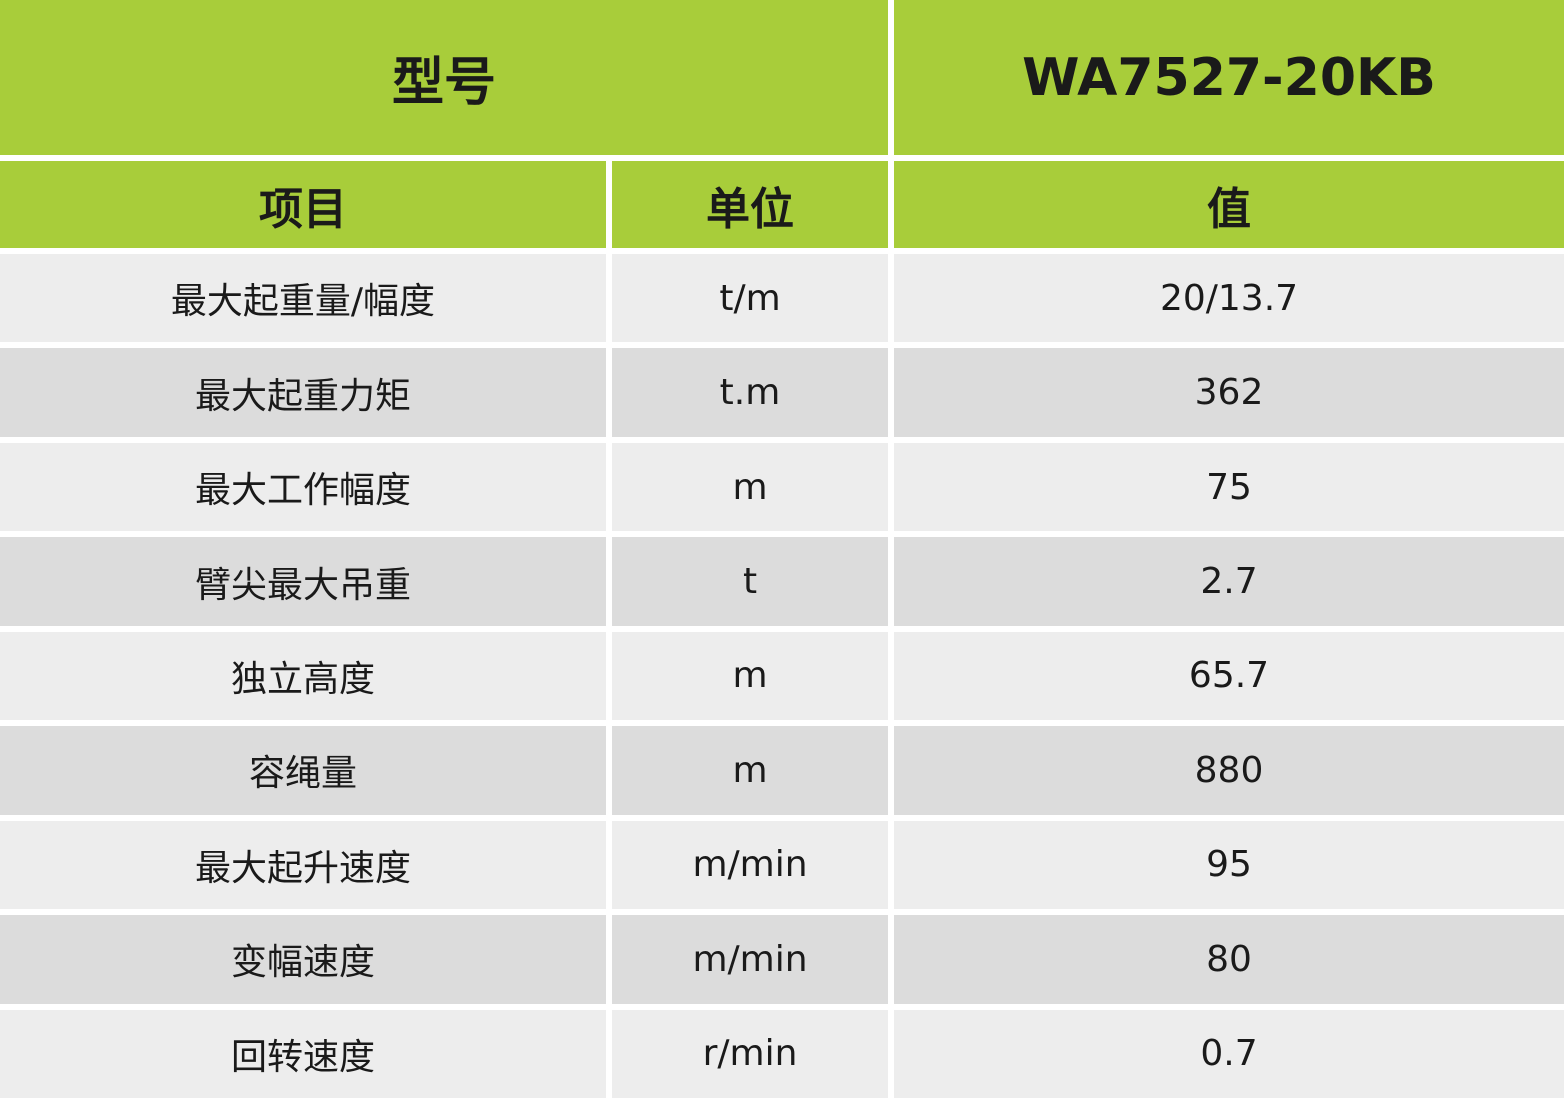 This screenshot has width=1564, height=1098. I want to click on item-cell: 最大工作幅度, so click(303, 487).